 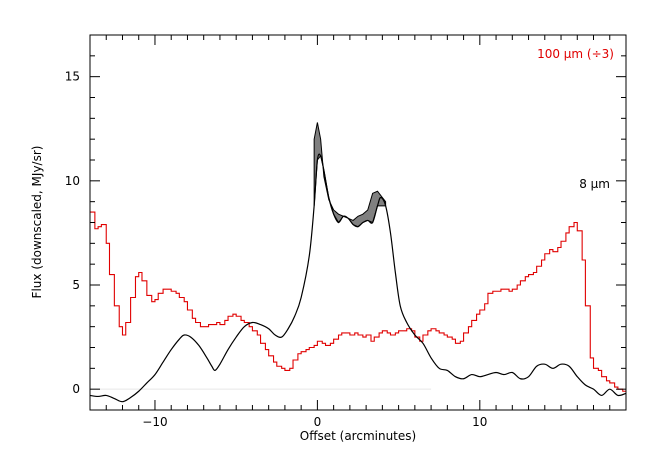 What do you see at coordinates (575, 54) in the screenshot?
I see `legend-100um: 100 μm (÷3)` at bounding box center [575, 54].